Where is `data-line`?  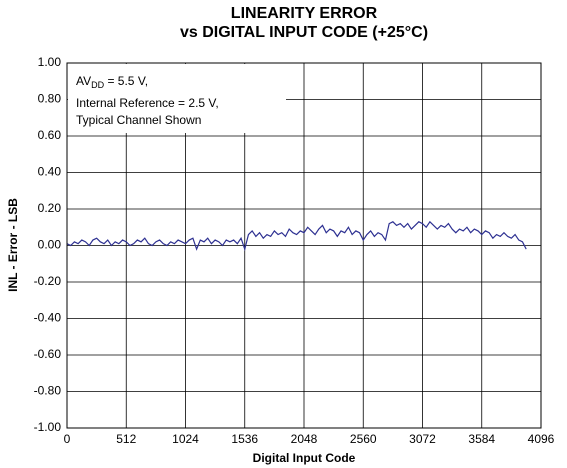 data-line is located at coordinates (296, 236).